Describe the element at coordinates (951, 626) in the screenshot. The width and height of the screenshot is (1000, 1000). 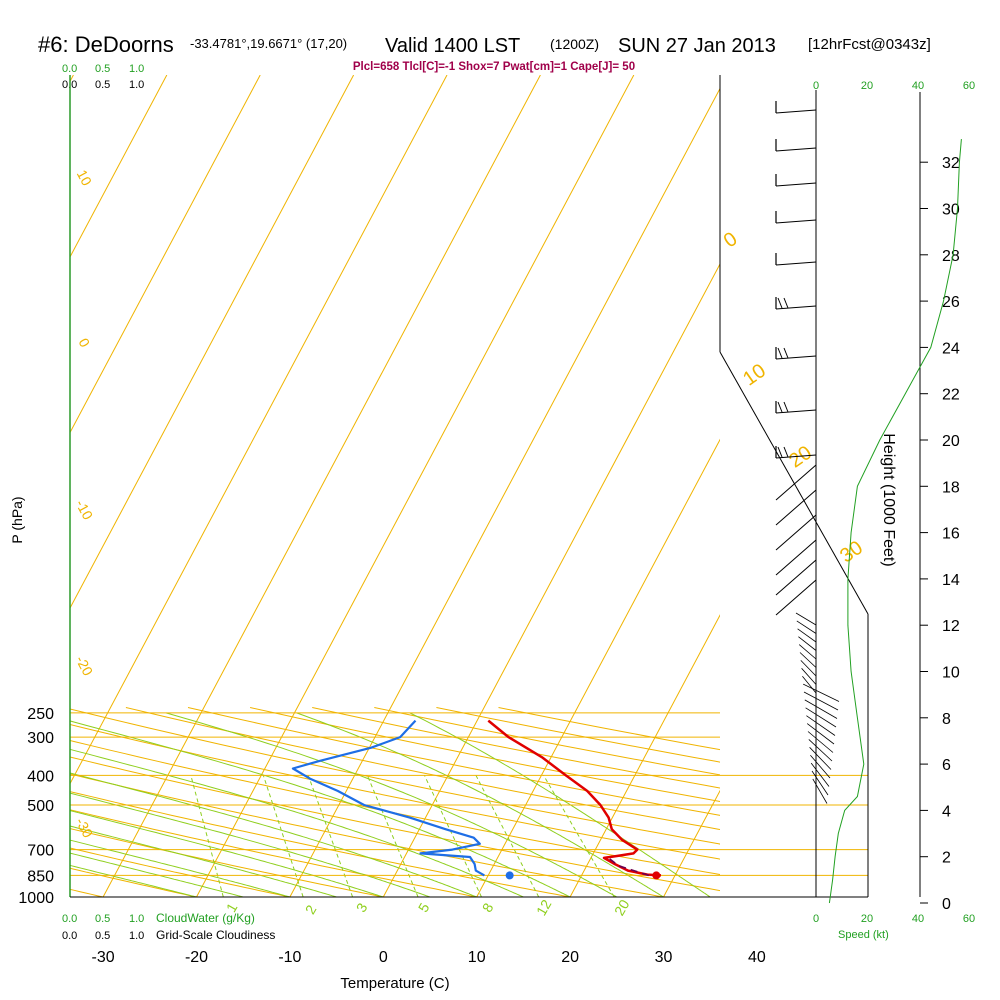
I see `height-tick-label: 12` at that location.